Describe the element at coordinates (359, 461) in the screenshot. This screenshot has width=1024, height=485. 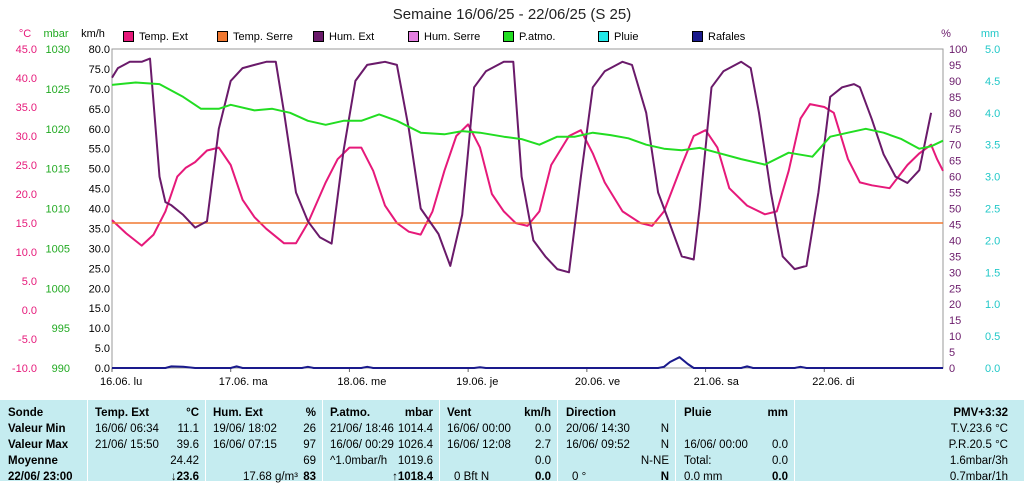
I see `cell-pres-trend: ^1.0mbar/h` at that location.